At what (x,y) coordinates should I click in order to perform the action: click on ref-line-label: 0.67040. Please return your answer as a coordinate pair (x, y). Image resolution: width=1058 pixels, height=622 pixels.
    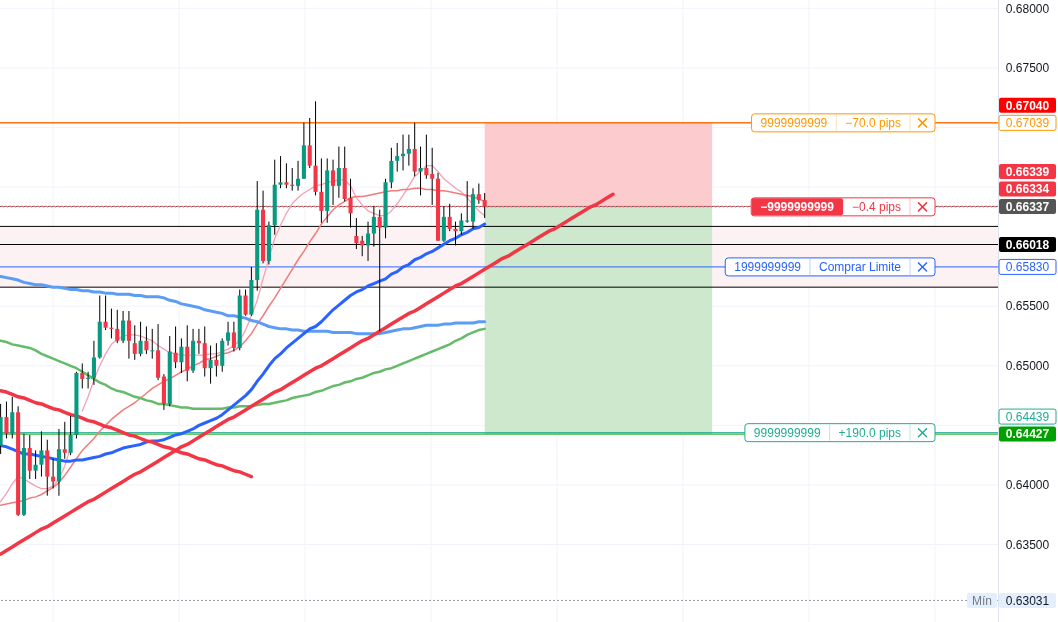
    Looking at the image, I should click on (1027, 105).